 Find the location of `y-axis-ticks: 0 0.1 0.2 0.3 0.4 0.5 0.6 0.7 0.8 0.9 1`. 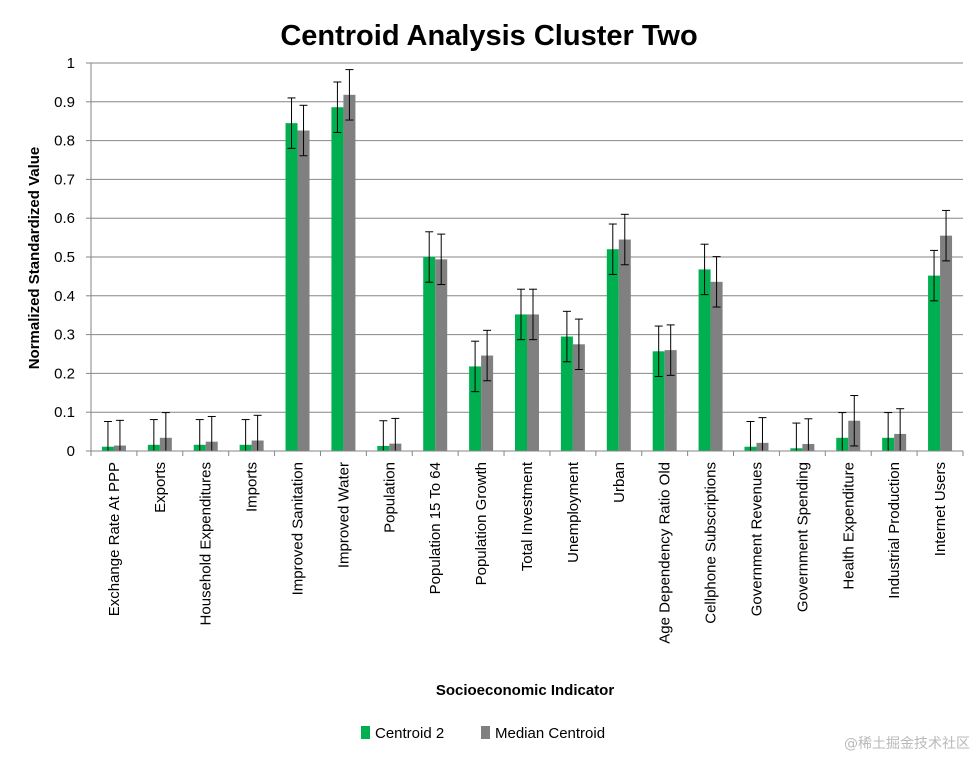

y-axis-ticks: 0 0.1 0.2 0.3 0.4 0.5 0.6 0.7 0.8 0.9 1 is located at coordinates (72, 257).